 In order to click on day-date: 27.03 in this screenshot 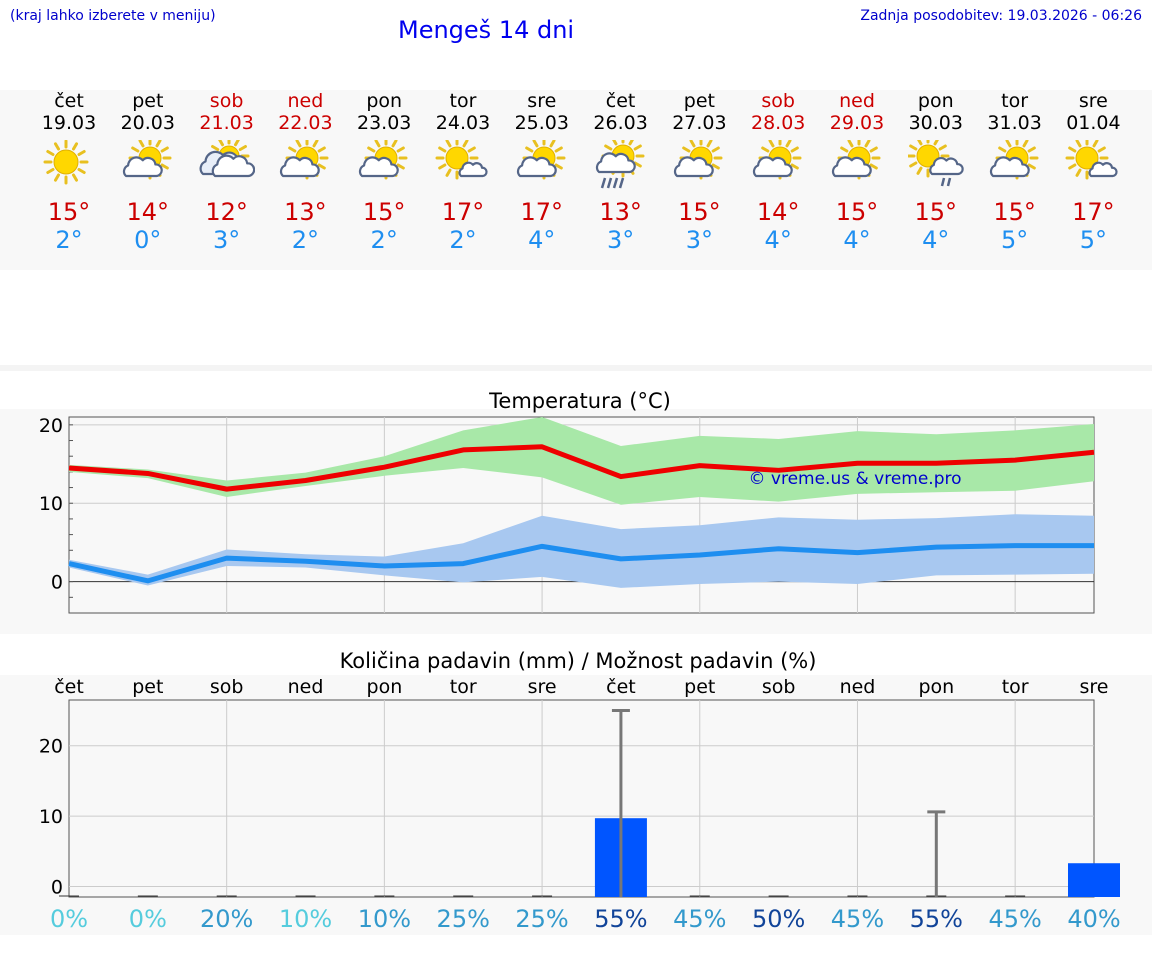, I will do `click(699, 123)`.